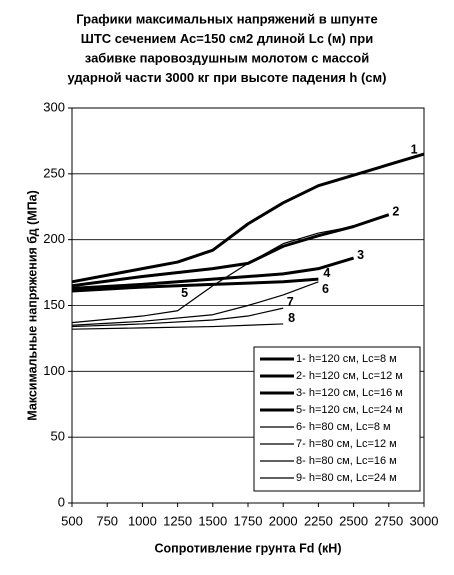 This screenshot has width=454, height=575. I want to click on legend-label: 7- h=80 см, Lc=12 м, so click(346, 444).